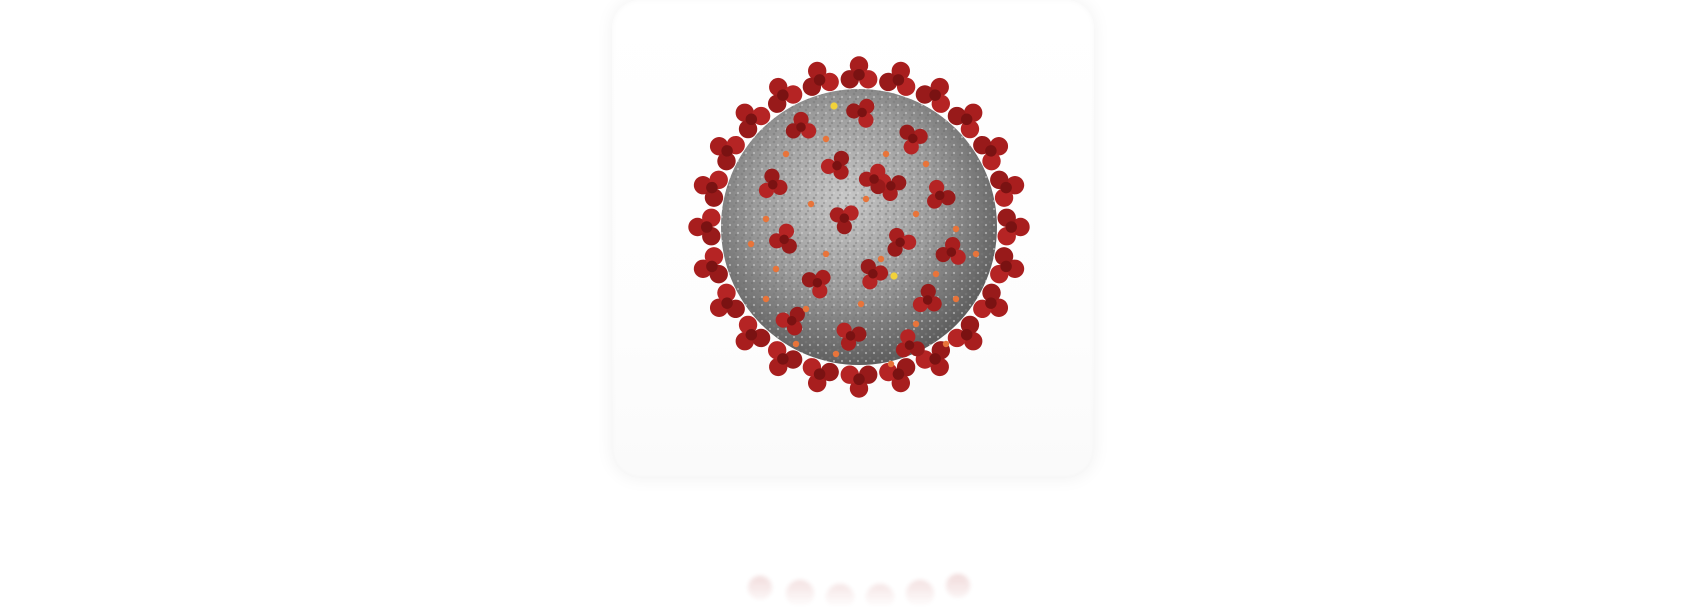  I want to click on membrane-proteins, so click(863, 251).